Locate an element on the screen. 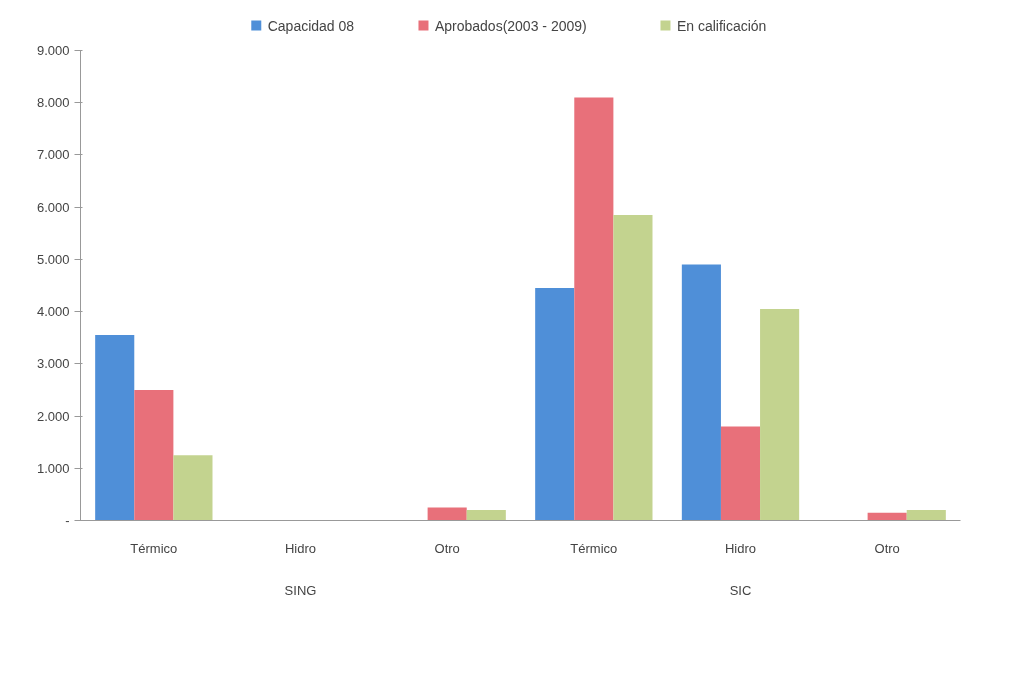 This screenshot has width=1020, height=675. y-tick-label: - is located at coordinates (67, 520).